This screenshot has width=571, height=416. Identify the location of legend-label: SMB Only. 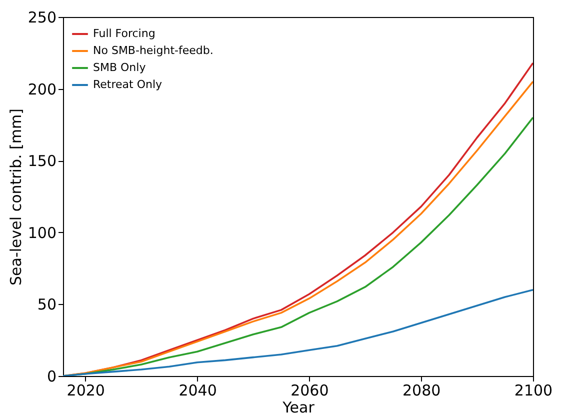
(119, 67).